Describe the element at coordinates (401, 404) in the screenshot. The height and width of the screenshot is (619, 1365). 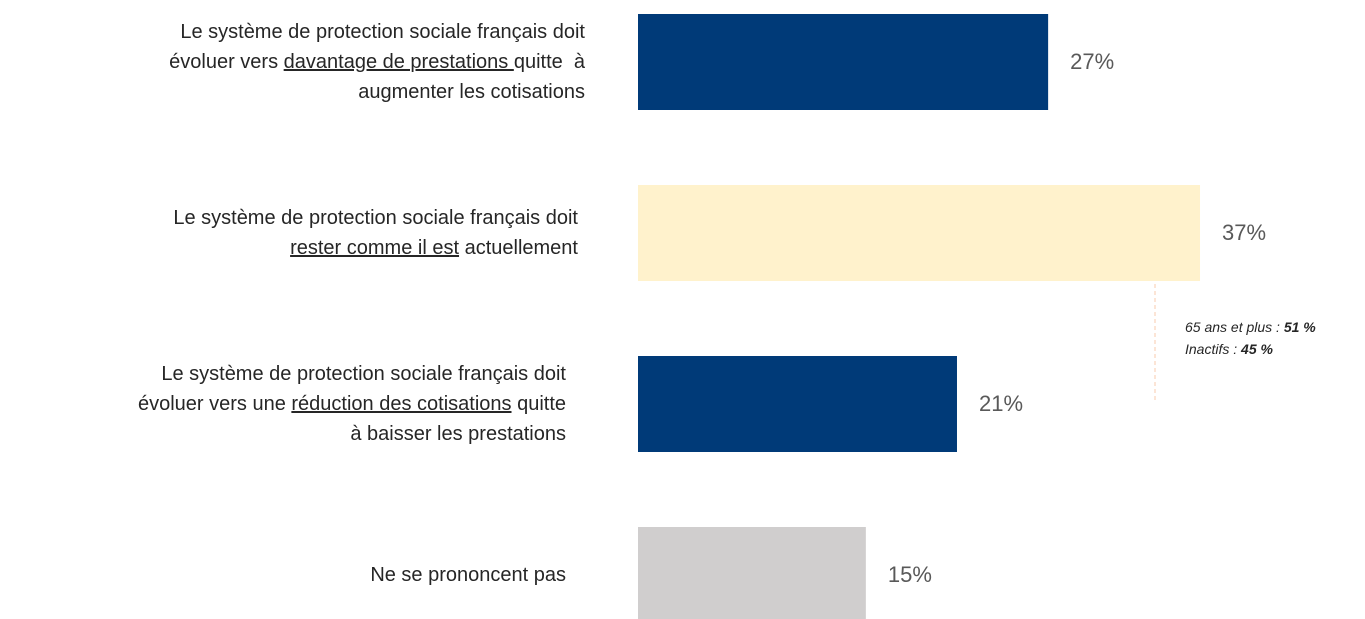
I see `text-segment: réduction des cotisations` at that location.